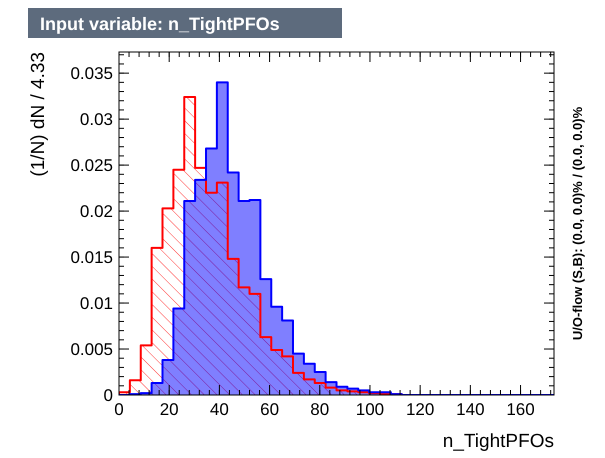 This screenshot has width=605, height=458. I want to click on x-tick-label: 120, so click(420, 409).